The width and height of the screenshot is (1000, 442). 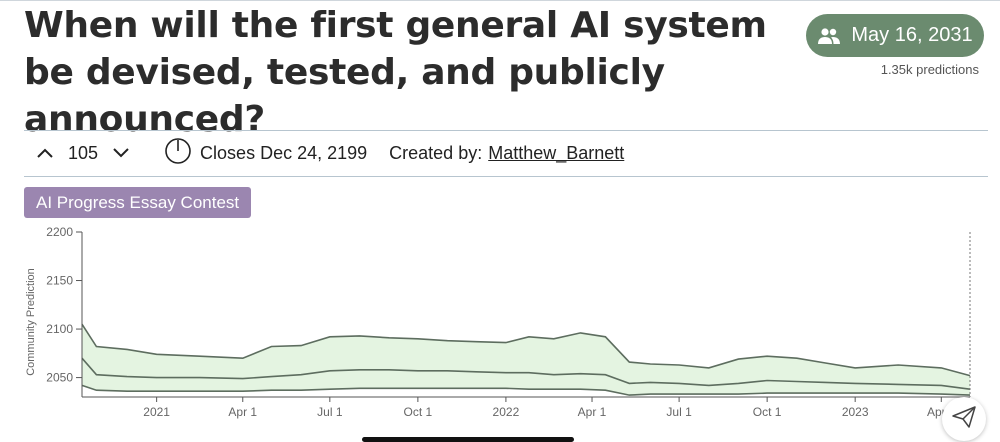 I want to click on closes-date: Closes Dec 24, 2199, so click(x=284, y=152).